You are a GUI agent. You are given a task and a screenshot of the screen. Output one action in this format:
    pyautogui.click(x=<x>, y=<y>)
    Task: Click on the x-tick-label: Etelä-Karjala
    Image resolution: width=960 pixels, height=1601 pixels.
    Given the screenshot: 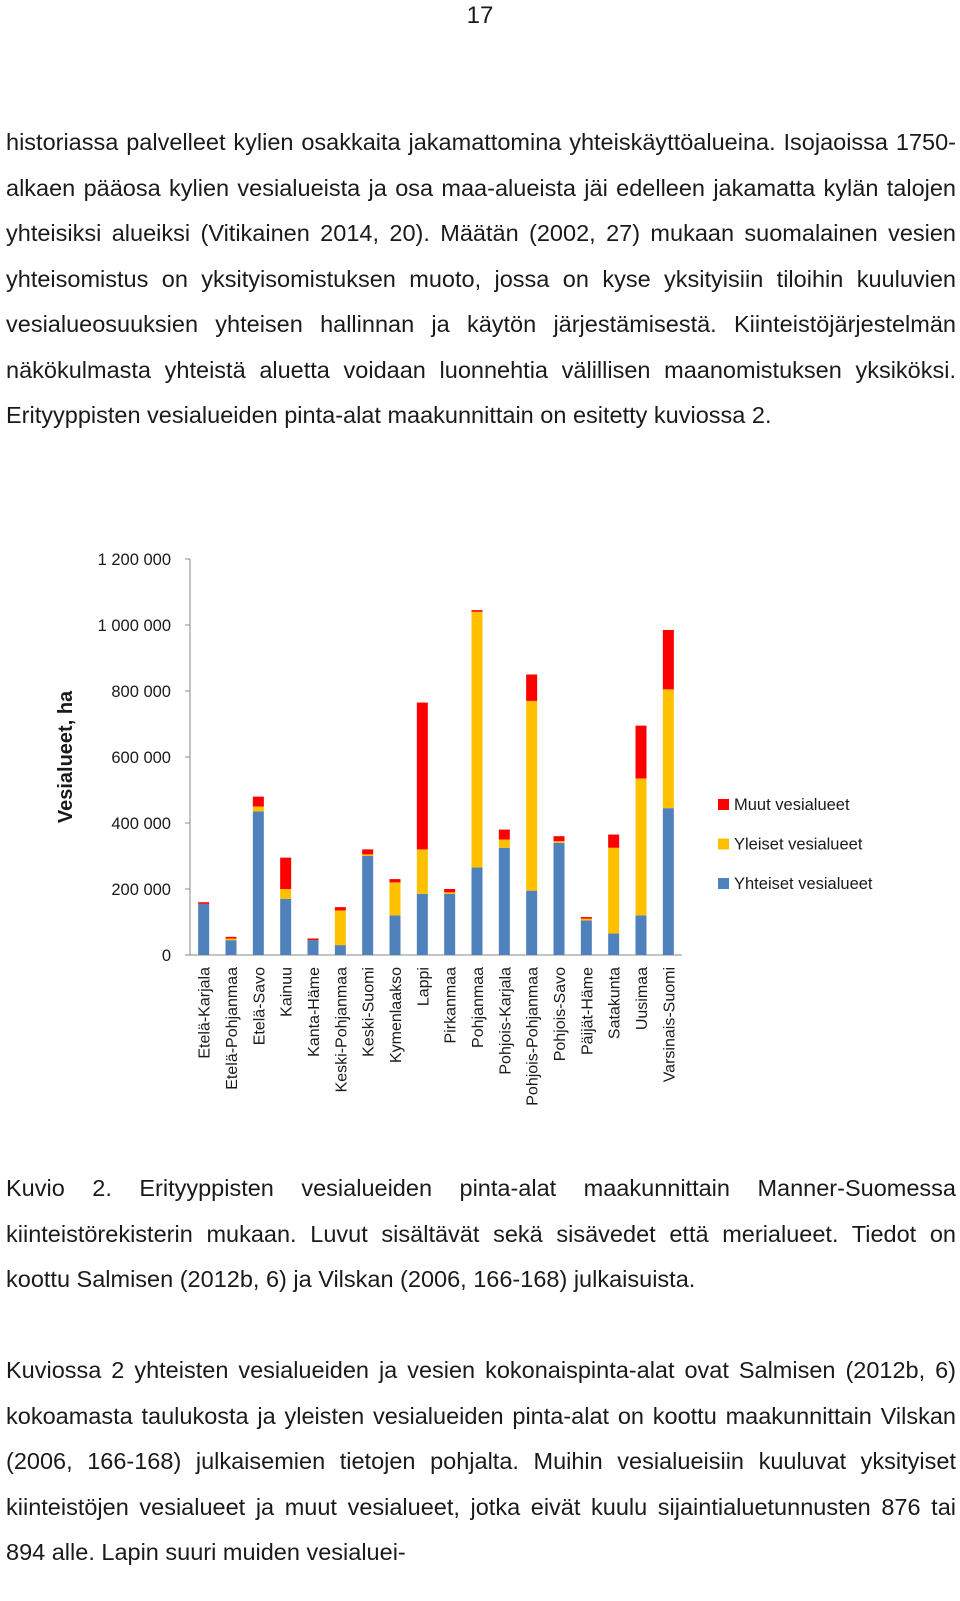 What is the action you would take?
    pyautogui.click(x=205, y=1013)
    